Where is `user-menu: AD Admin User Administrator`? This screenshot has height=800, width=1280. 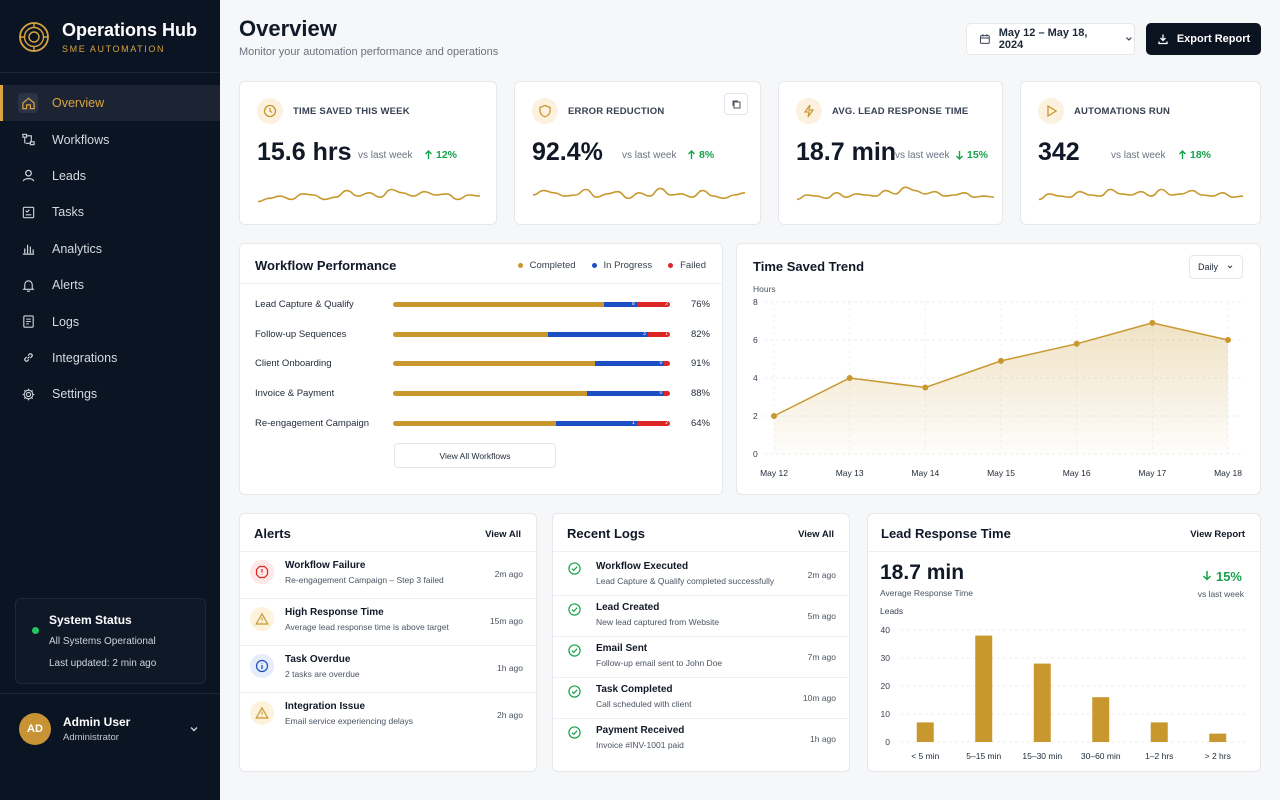
user-menu: AD Admin User Administrator is located at coordinates (111, 729).